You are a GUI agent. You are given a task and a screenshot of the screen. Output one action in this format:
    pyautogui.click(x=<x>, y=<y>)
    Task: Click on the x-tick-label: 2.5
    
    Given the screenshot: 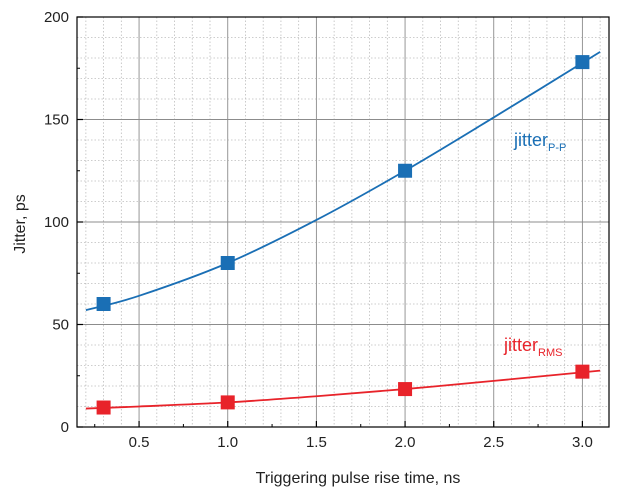 What is the action you would take?
    pyautogui.click(x=493, y=442)
    